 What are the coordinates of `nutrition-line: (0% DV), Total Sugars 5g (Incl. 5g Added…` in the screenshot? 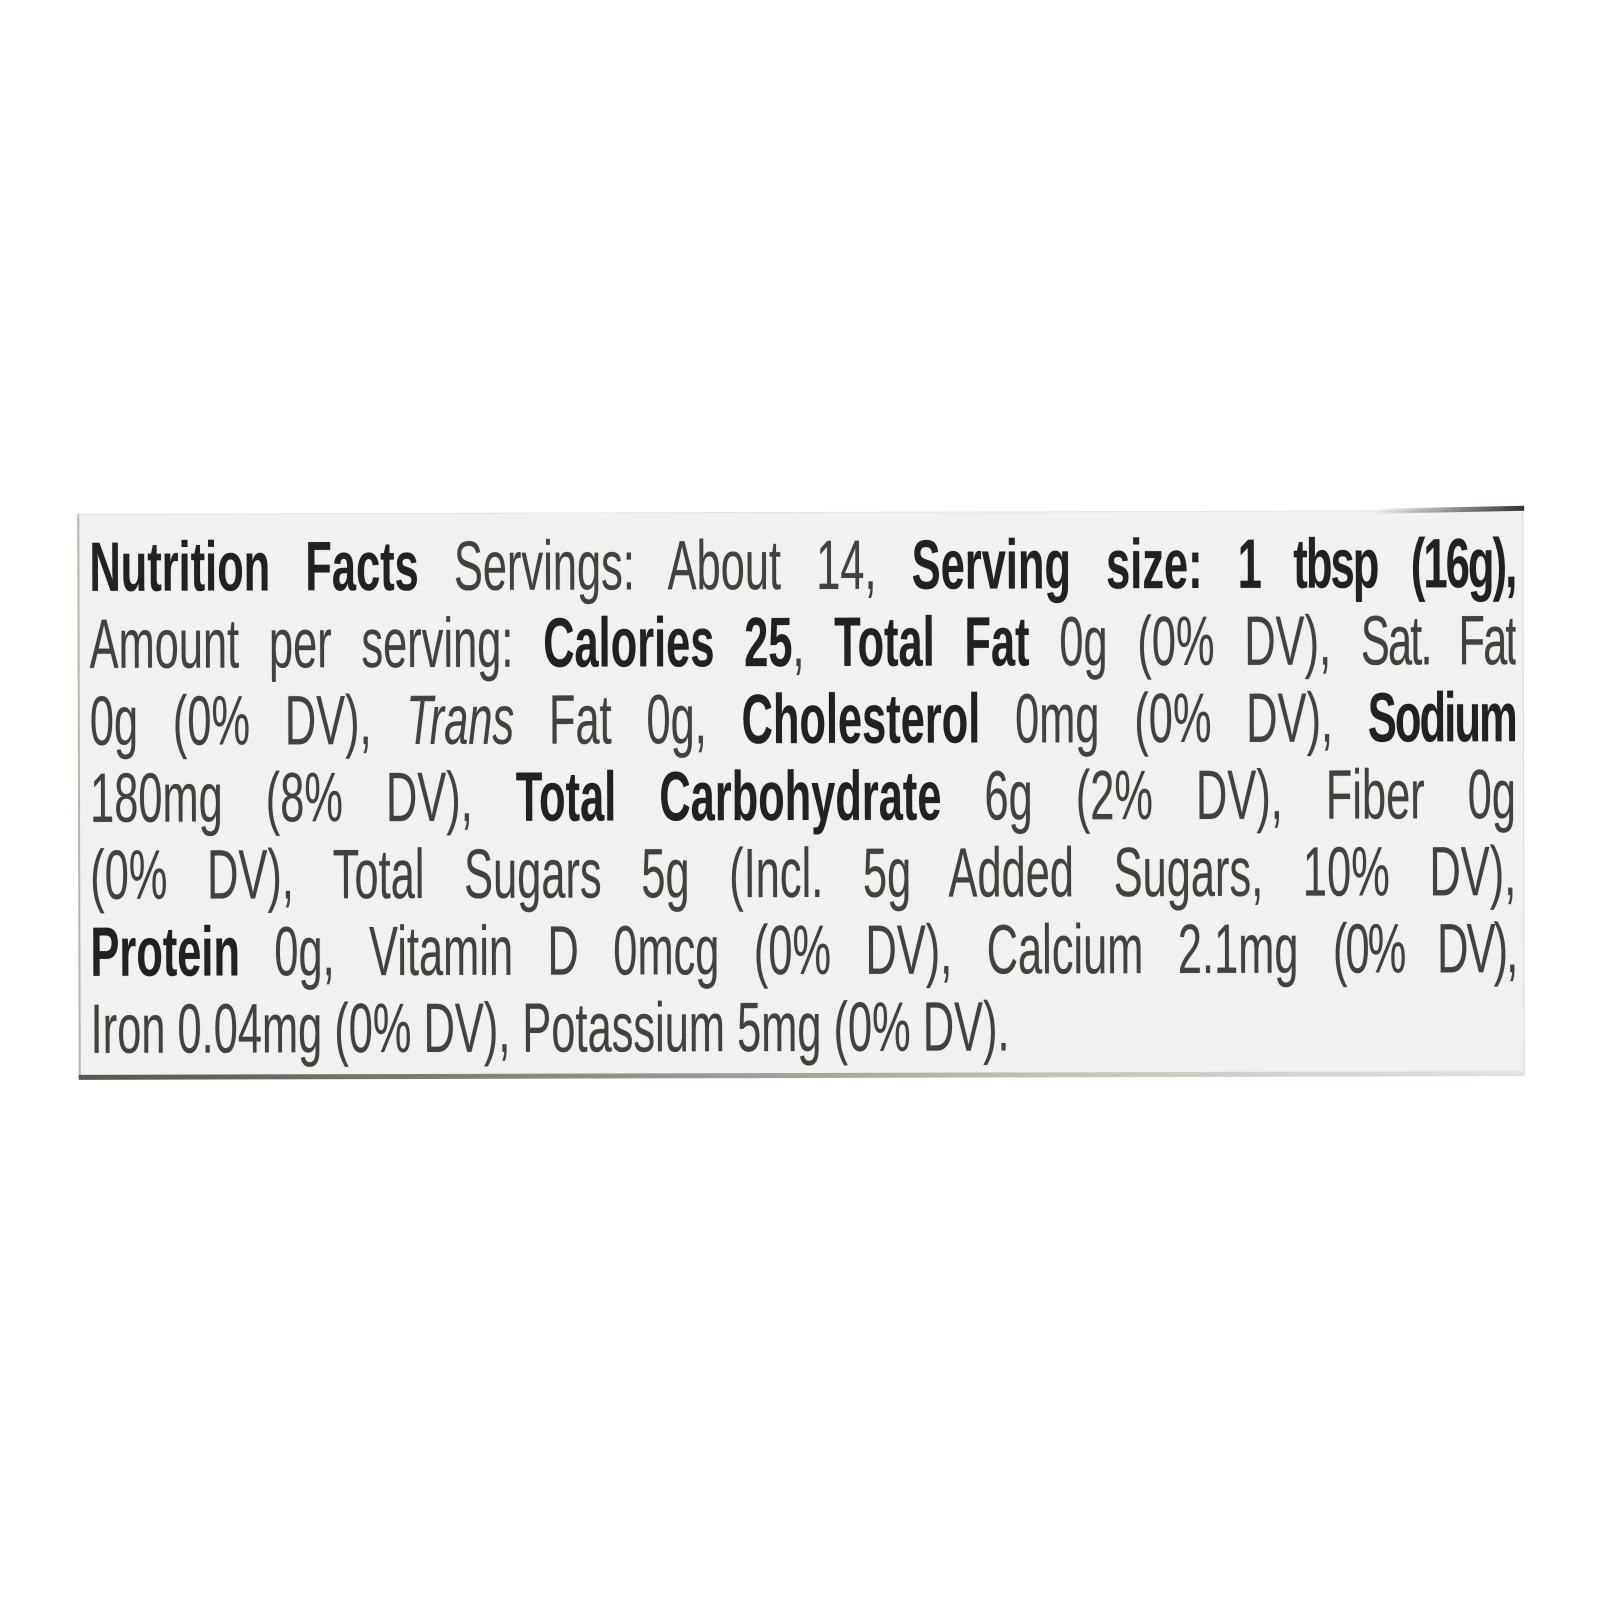 It's located at (803, 873).